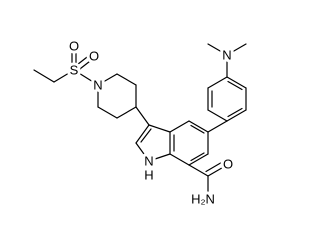 This screenshot has width=320, height=240. What do you see at coordinates (148, 175) in the screenshot?
I see `atom-label: H` at bounding box center [148, 175].